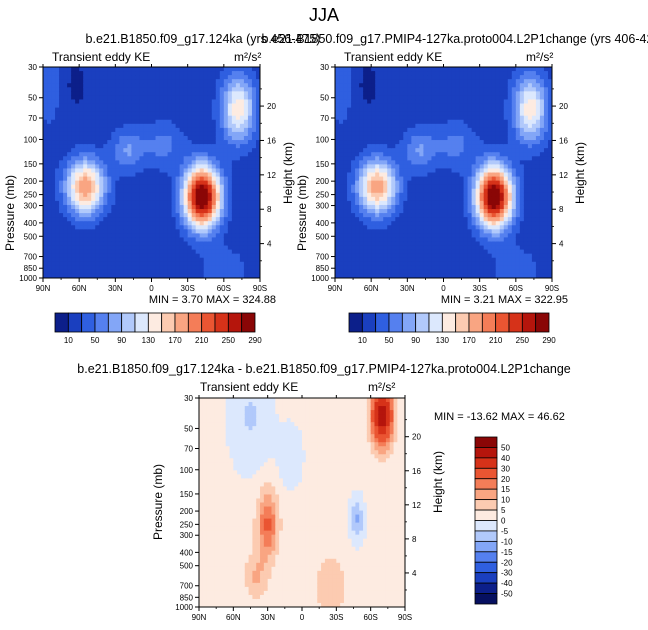 The width and height of the screenshot is (648, 630). I want to click on y-tick-label: 200, so click(31, 181).